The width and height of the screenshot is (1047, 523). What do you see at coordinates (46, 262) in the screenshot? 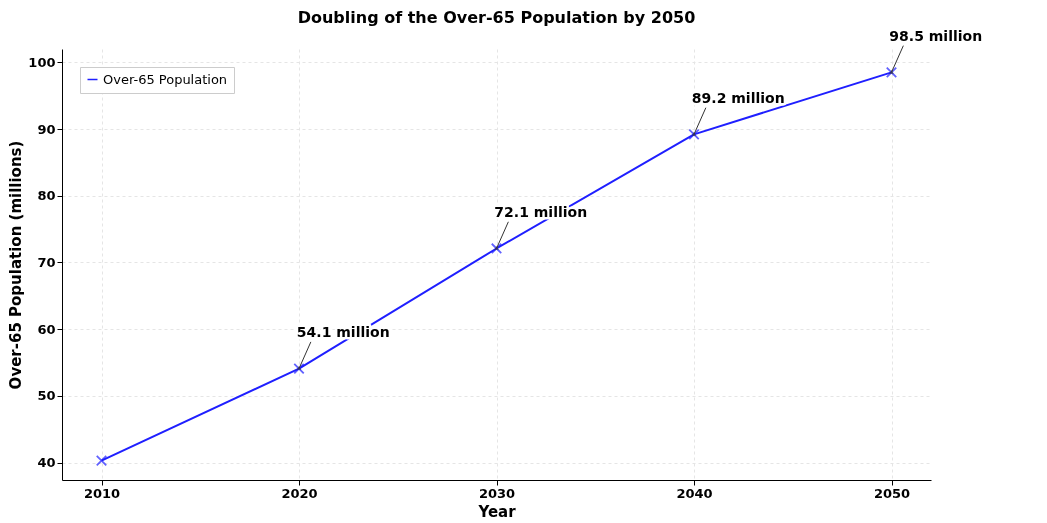
I see `y-tick-label: 70` at bounding box center [46, 262].